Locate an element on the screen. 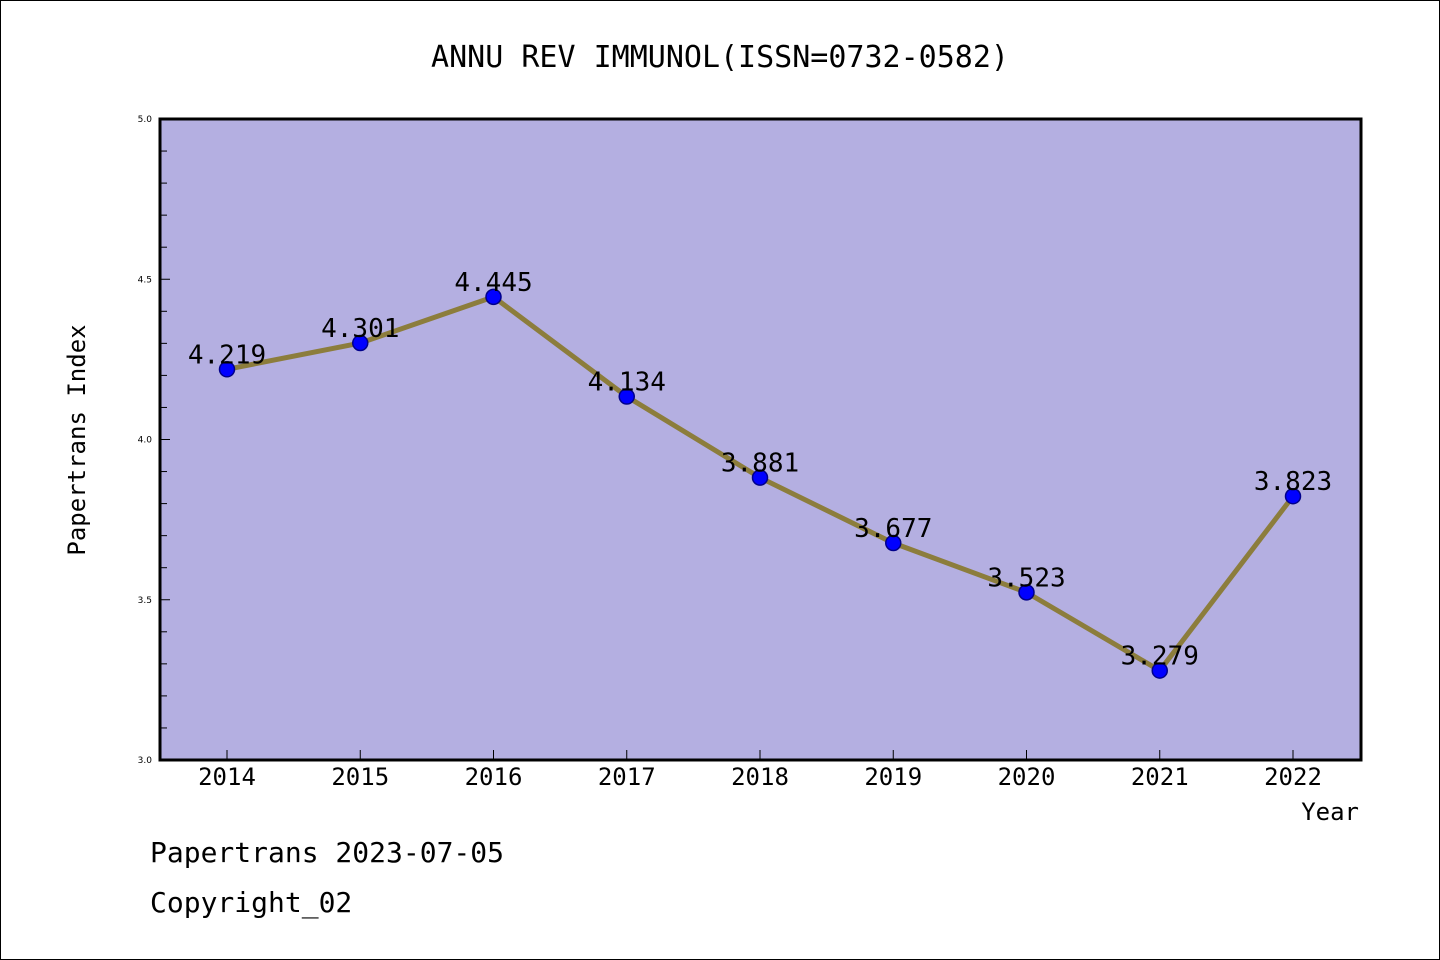 This screenshot has width=1440, height=960. y-axis: 3.0 3.5 4.0 4.5 5.0 is located at coordinates (154, 440).